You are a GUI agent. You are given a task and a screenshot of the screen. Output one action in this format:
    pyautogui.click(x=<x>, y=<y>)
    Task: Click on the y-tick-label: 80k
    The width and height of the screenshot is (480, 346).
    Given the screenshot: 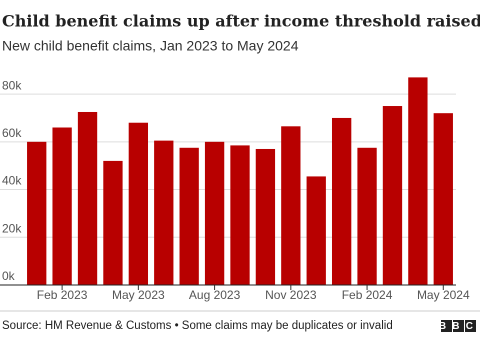 What is the action you would take?
    pyautogui.click(x=12, y=85)
    